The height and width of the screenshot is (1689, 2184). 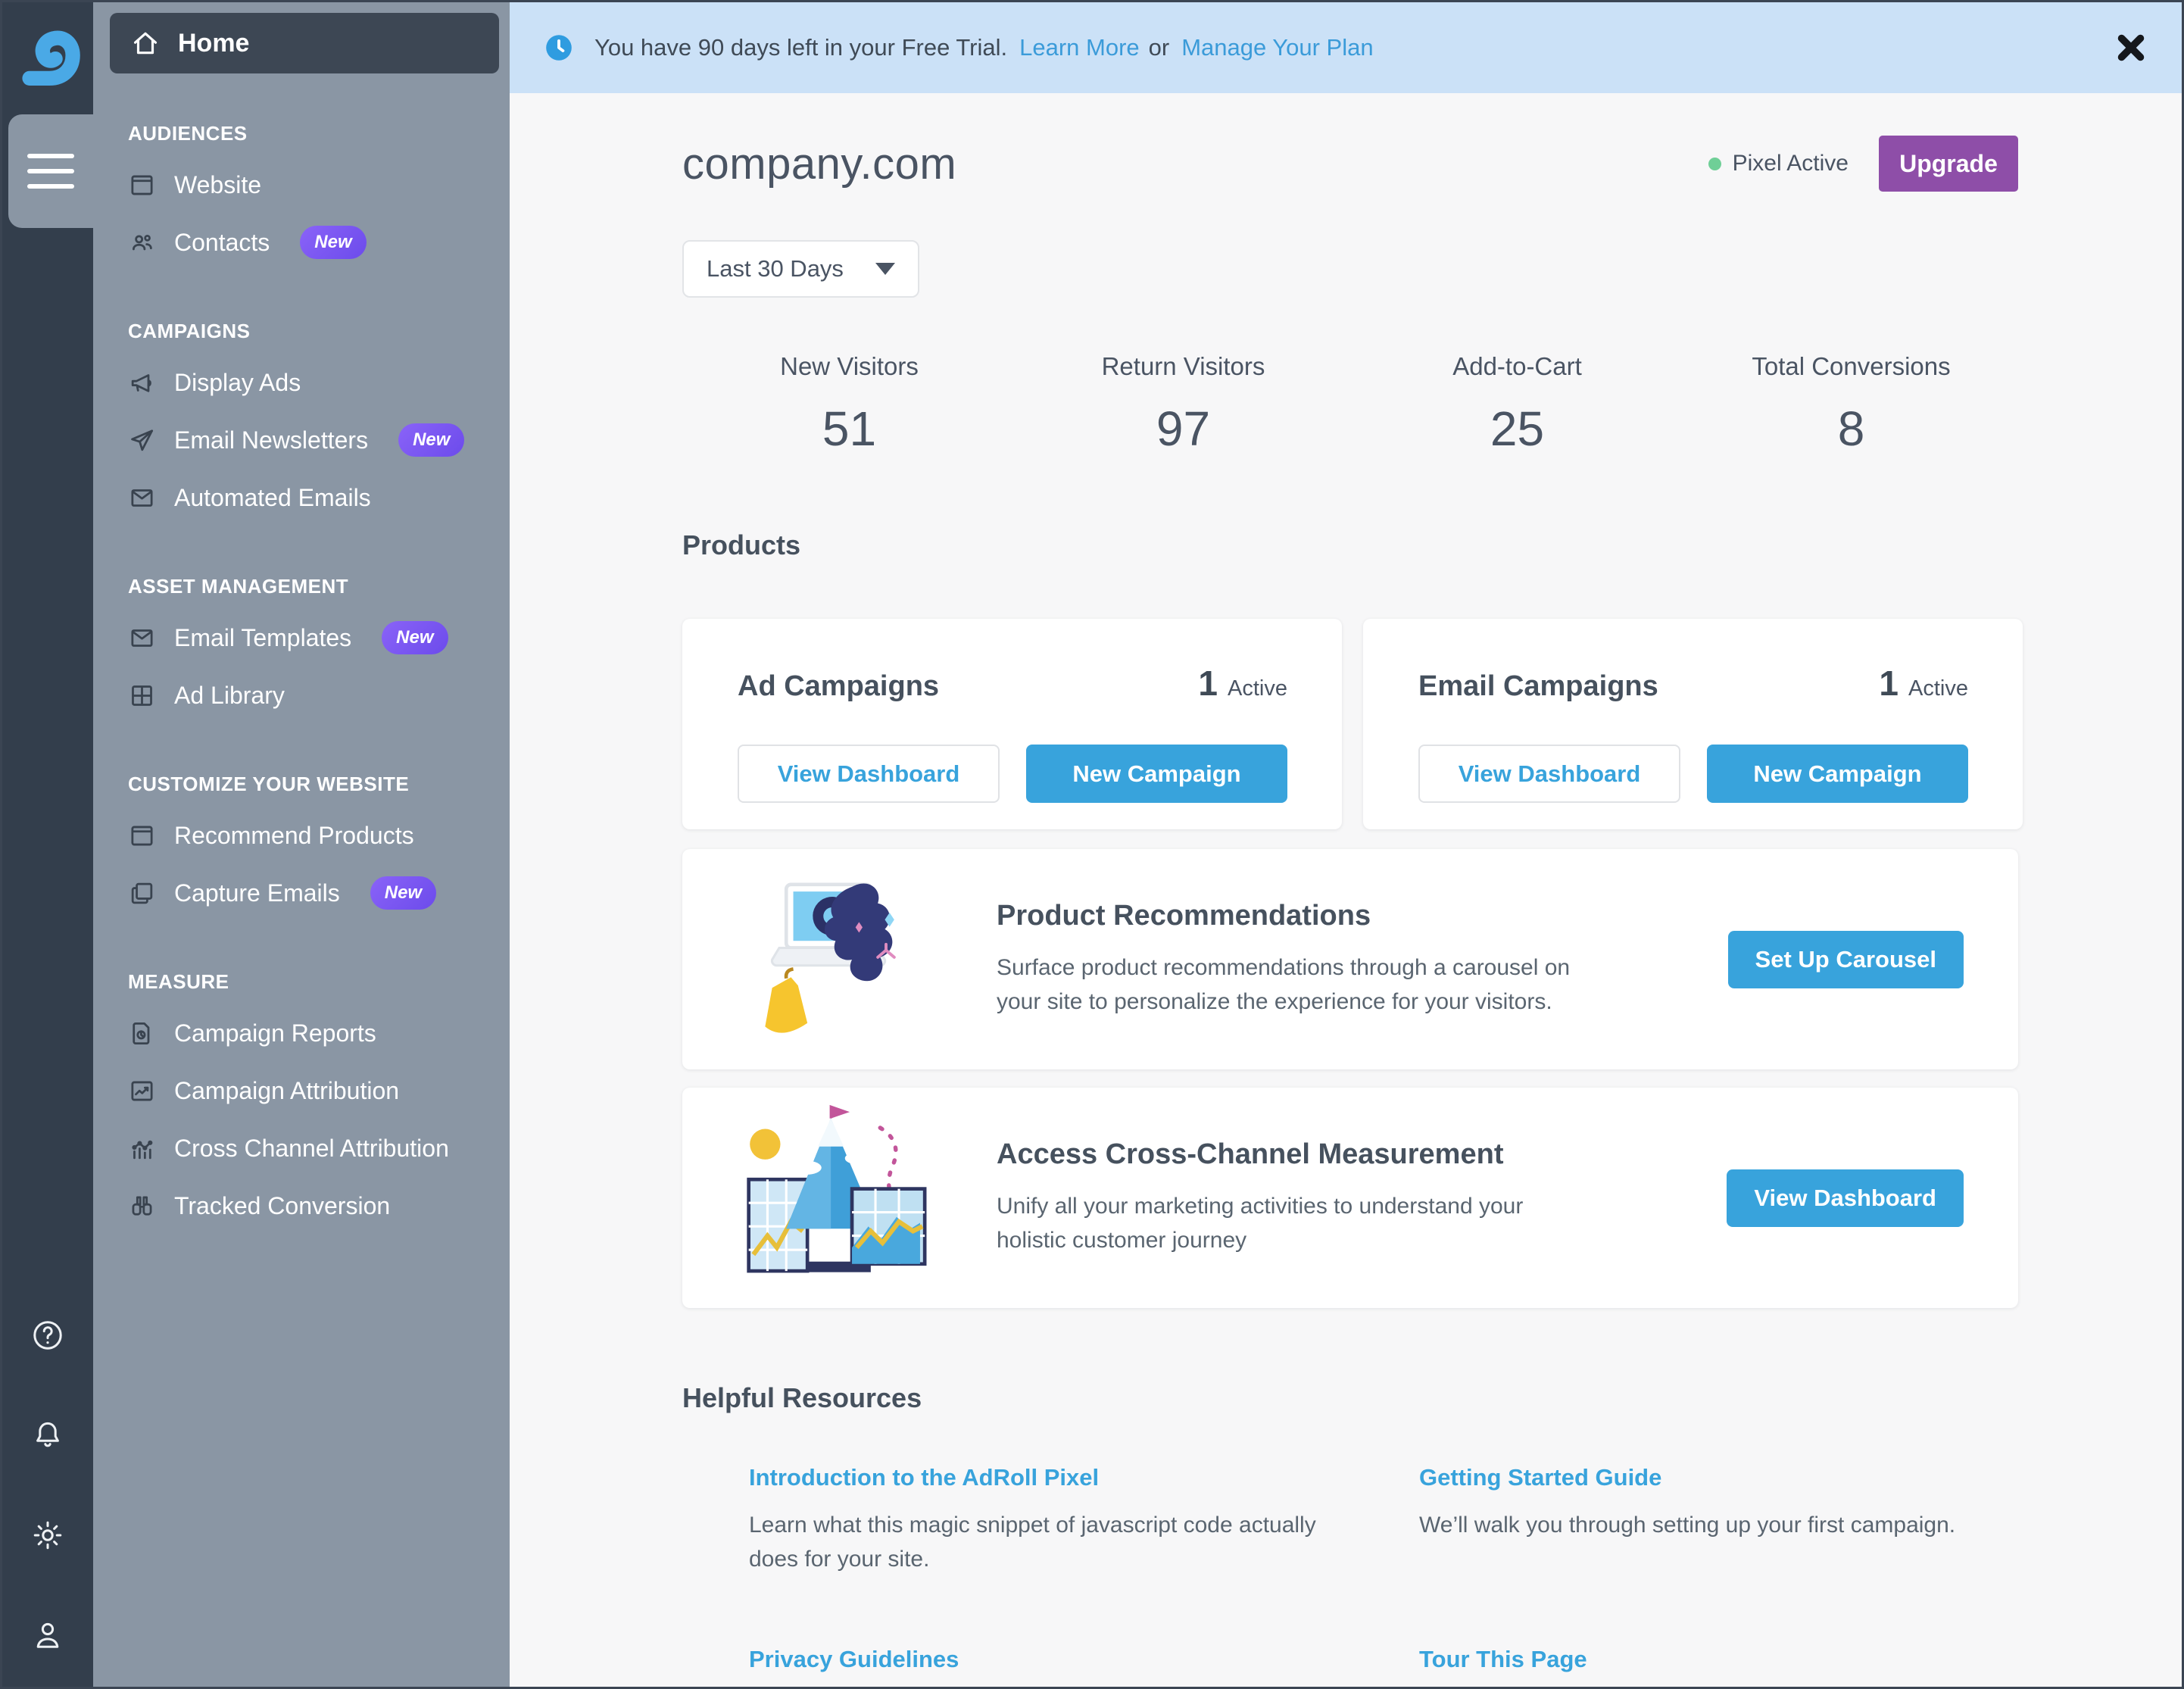 What do you see at coordinates (238, 586) in the screenshot?
I see `section-title: ASSET MANAGEMENT` at bounding box center [238, 586].